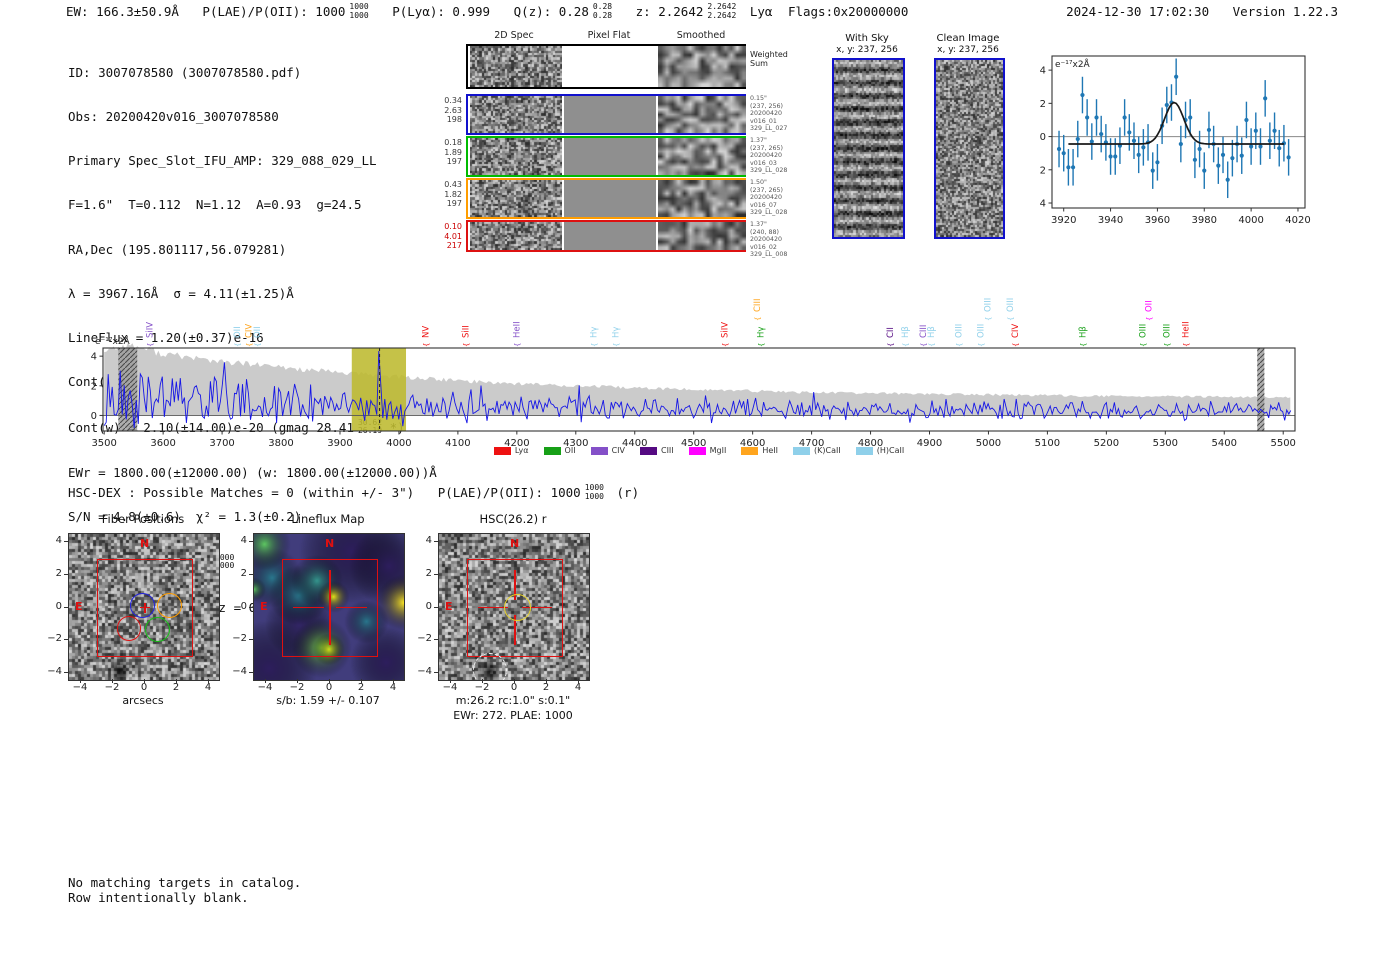  What do you see at coordinates (1047, 443) in the screenshot?
I see `x-tick-label: 5100` at bounding box center [1047, 443].